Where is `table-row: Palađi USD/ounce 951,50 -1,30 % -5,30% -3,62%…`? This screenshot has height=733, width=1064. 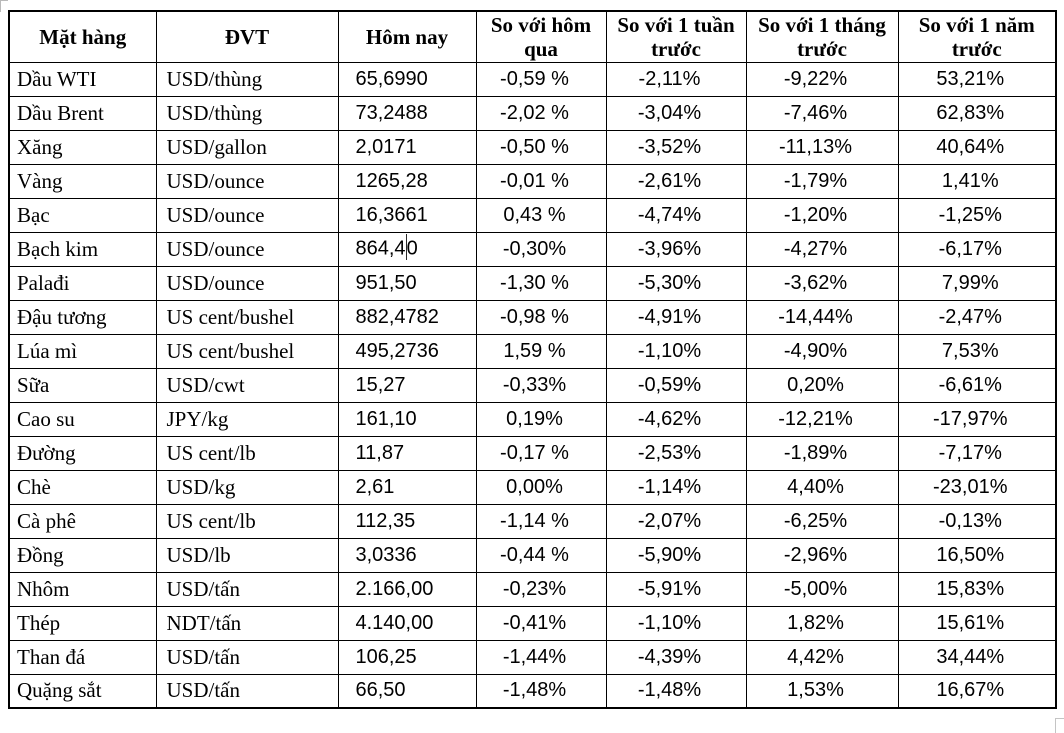
table-row: Palađi USD/ounce 951,50 -1,30 % -5,30% -3,62%… is located at coordinates (532, 283).